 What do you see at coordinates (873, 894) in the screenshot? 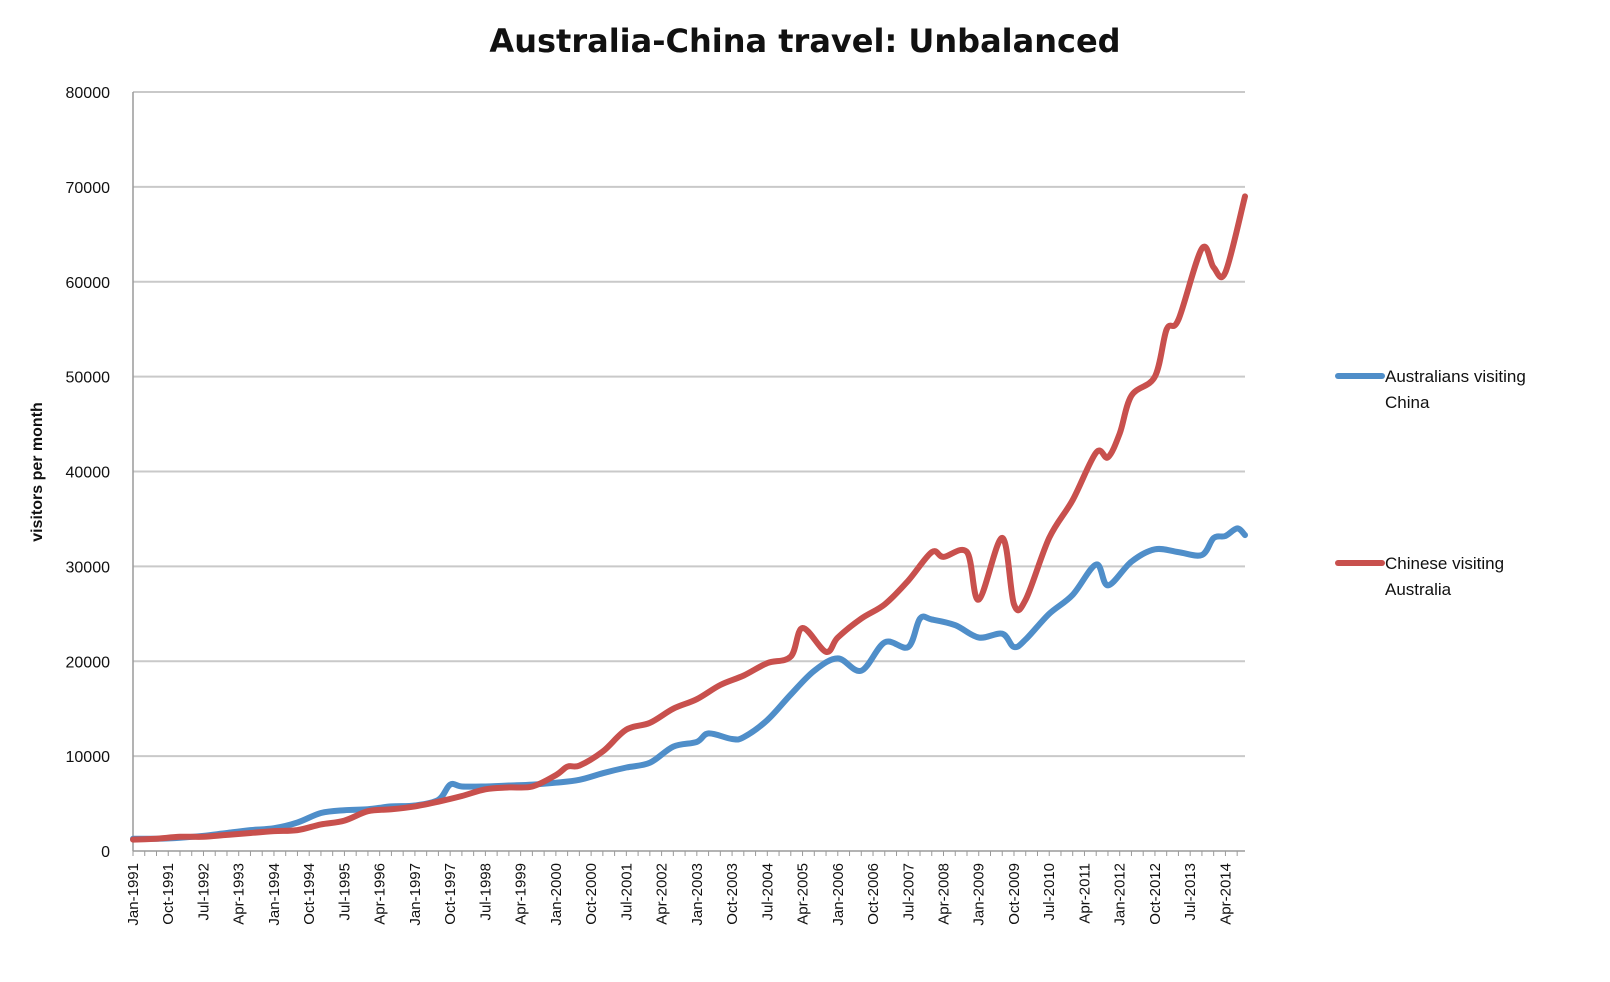
I see `x-tick-label: Oct-2006` at bounding box center [873, 894].